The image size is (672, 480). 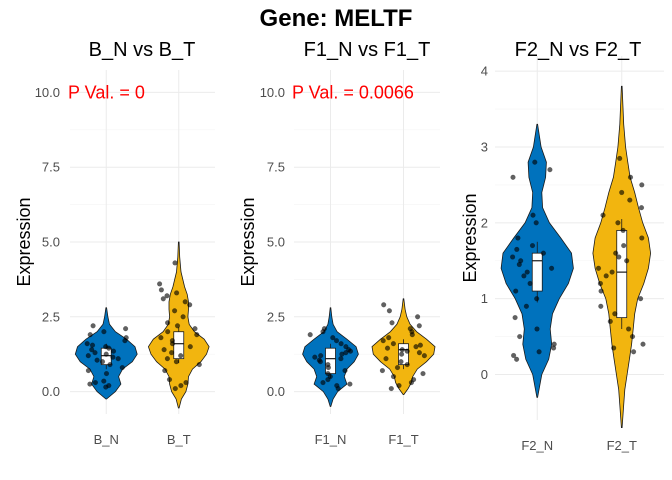 I want to click on x-tick-label: B_N, so click(x=106, y=439).